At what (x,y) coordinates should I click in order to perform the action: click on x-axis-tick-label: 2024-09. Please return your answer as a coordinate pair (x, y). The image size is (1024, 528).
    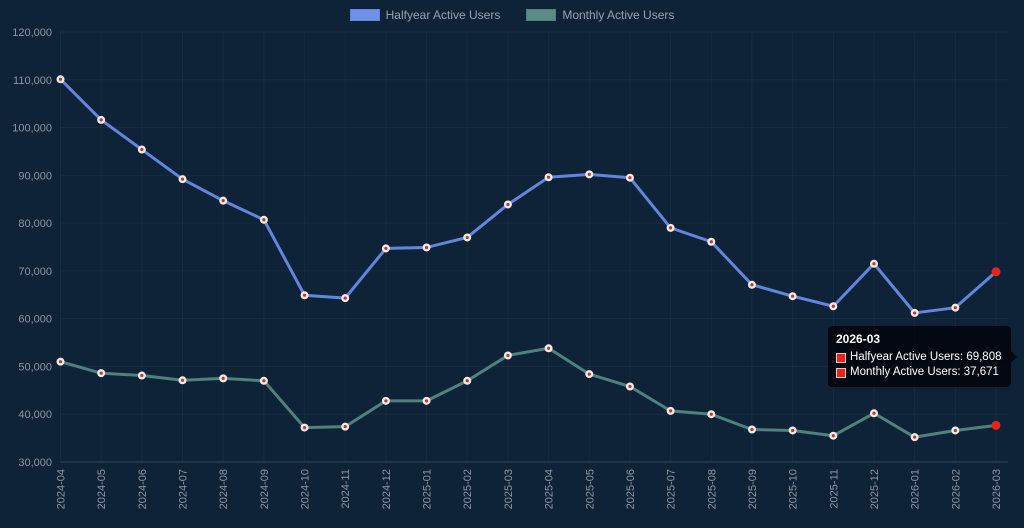
    Looking at the image, I should click on (265, 489).